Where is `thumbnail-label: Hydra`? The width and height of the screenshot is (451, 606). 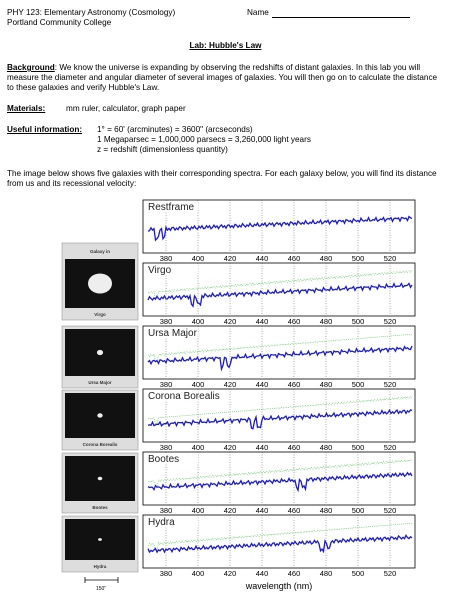 thumbnail-label: Hydra is located at coordinates (100, 566).